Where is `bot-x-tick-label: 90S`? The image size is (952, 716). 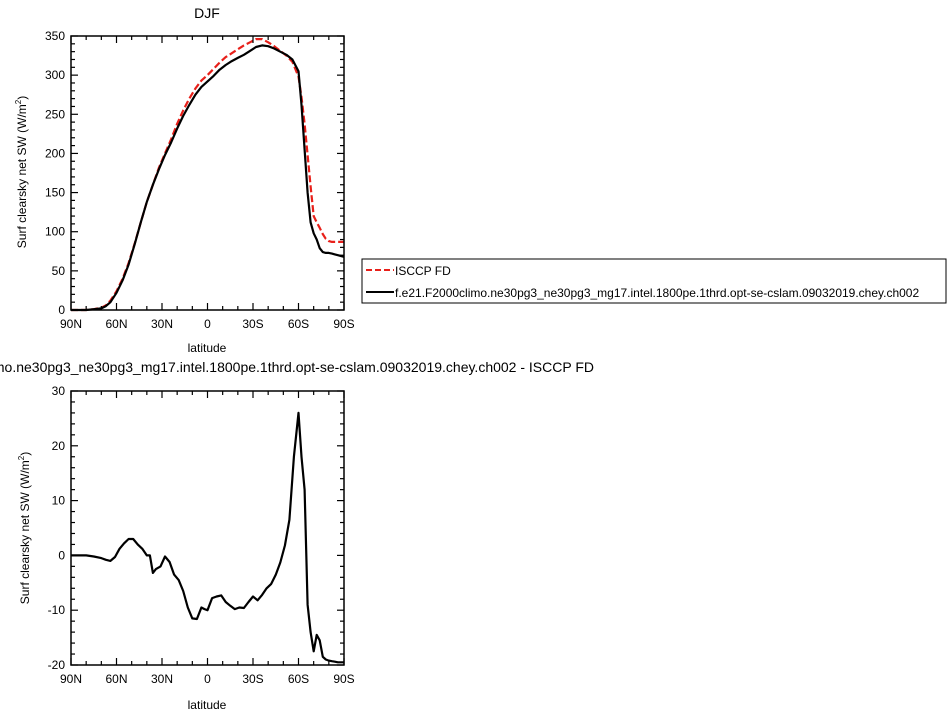
bot-x-tick-label: 90S is located at coordinates (343, 679).